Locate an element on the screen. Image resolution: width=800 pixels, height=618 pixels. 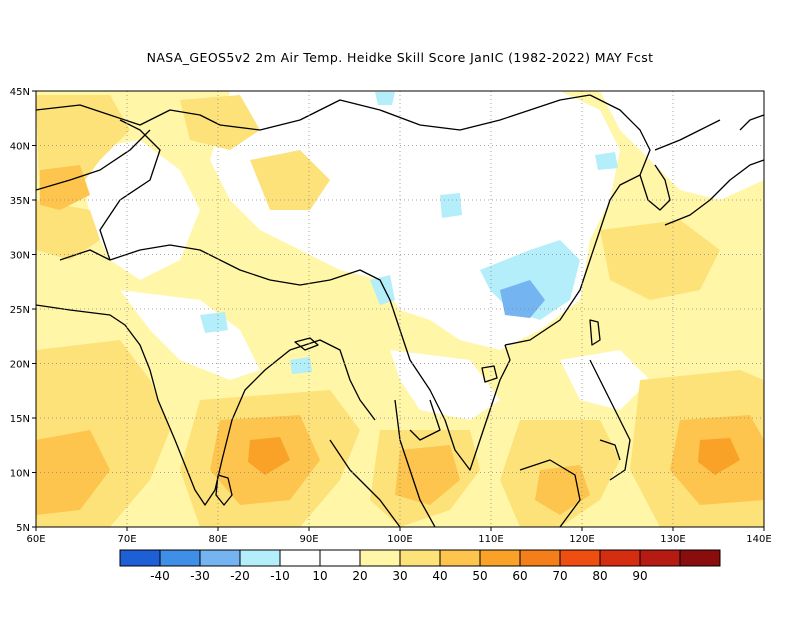
colorbar-label: 20 is located at coordinates (359, 576).